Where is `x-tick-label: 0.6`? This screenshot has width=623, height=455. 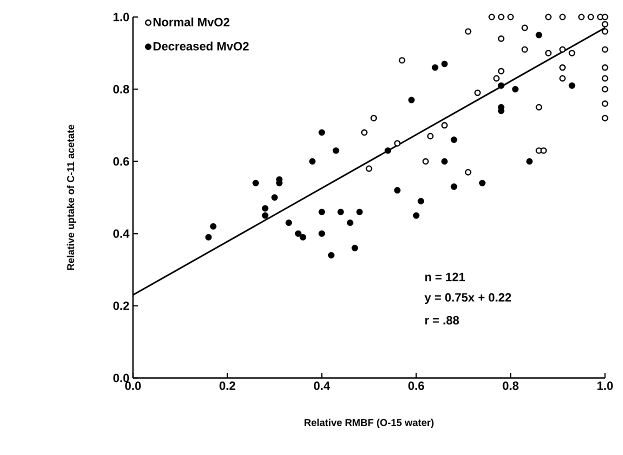 x-tick-label: 0.6 is located at coordinates (416, 386).